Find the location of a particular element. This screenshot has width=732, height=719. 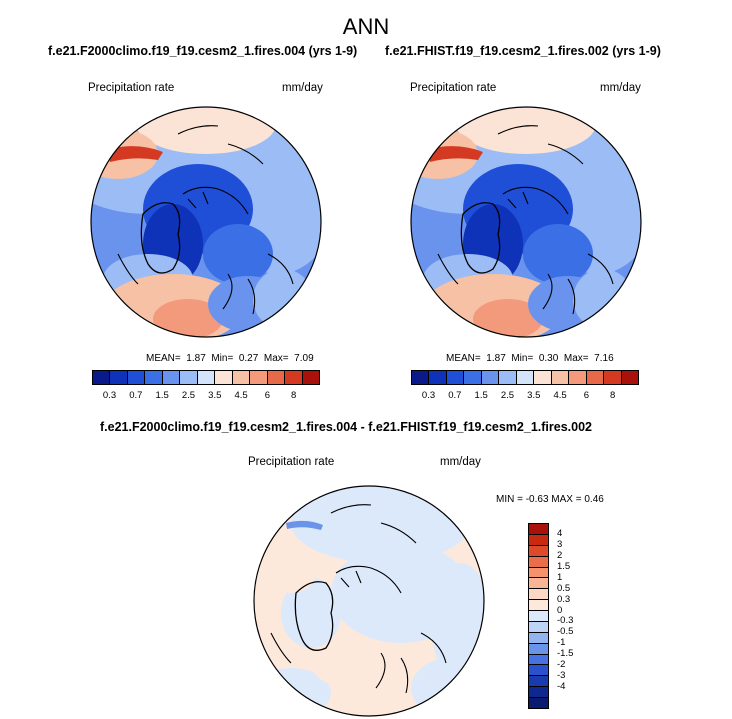

panel1-polar-map is located at coordinates (206, 222).